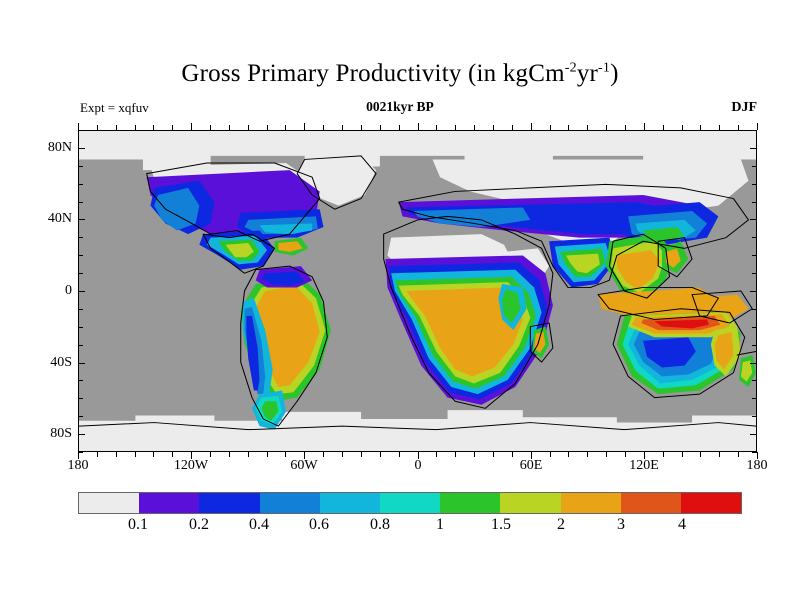 The width and height of the screenshot is (800, 600). Describe the element at coordinates (283, 278) in the screenshot. I see `sa-north-0.2-0.4` at that location.